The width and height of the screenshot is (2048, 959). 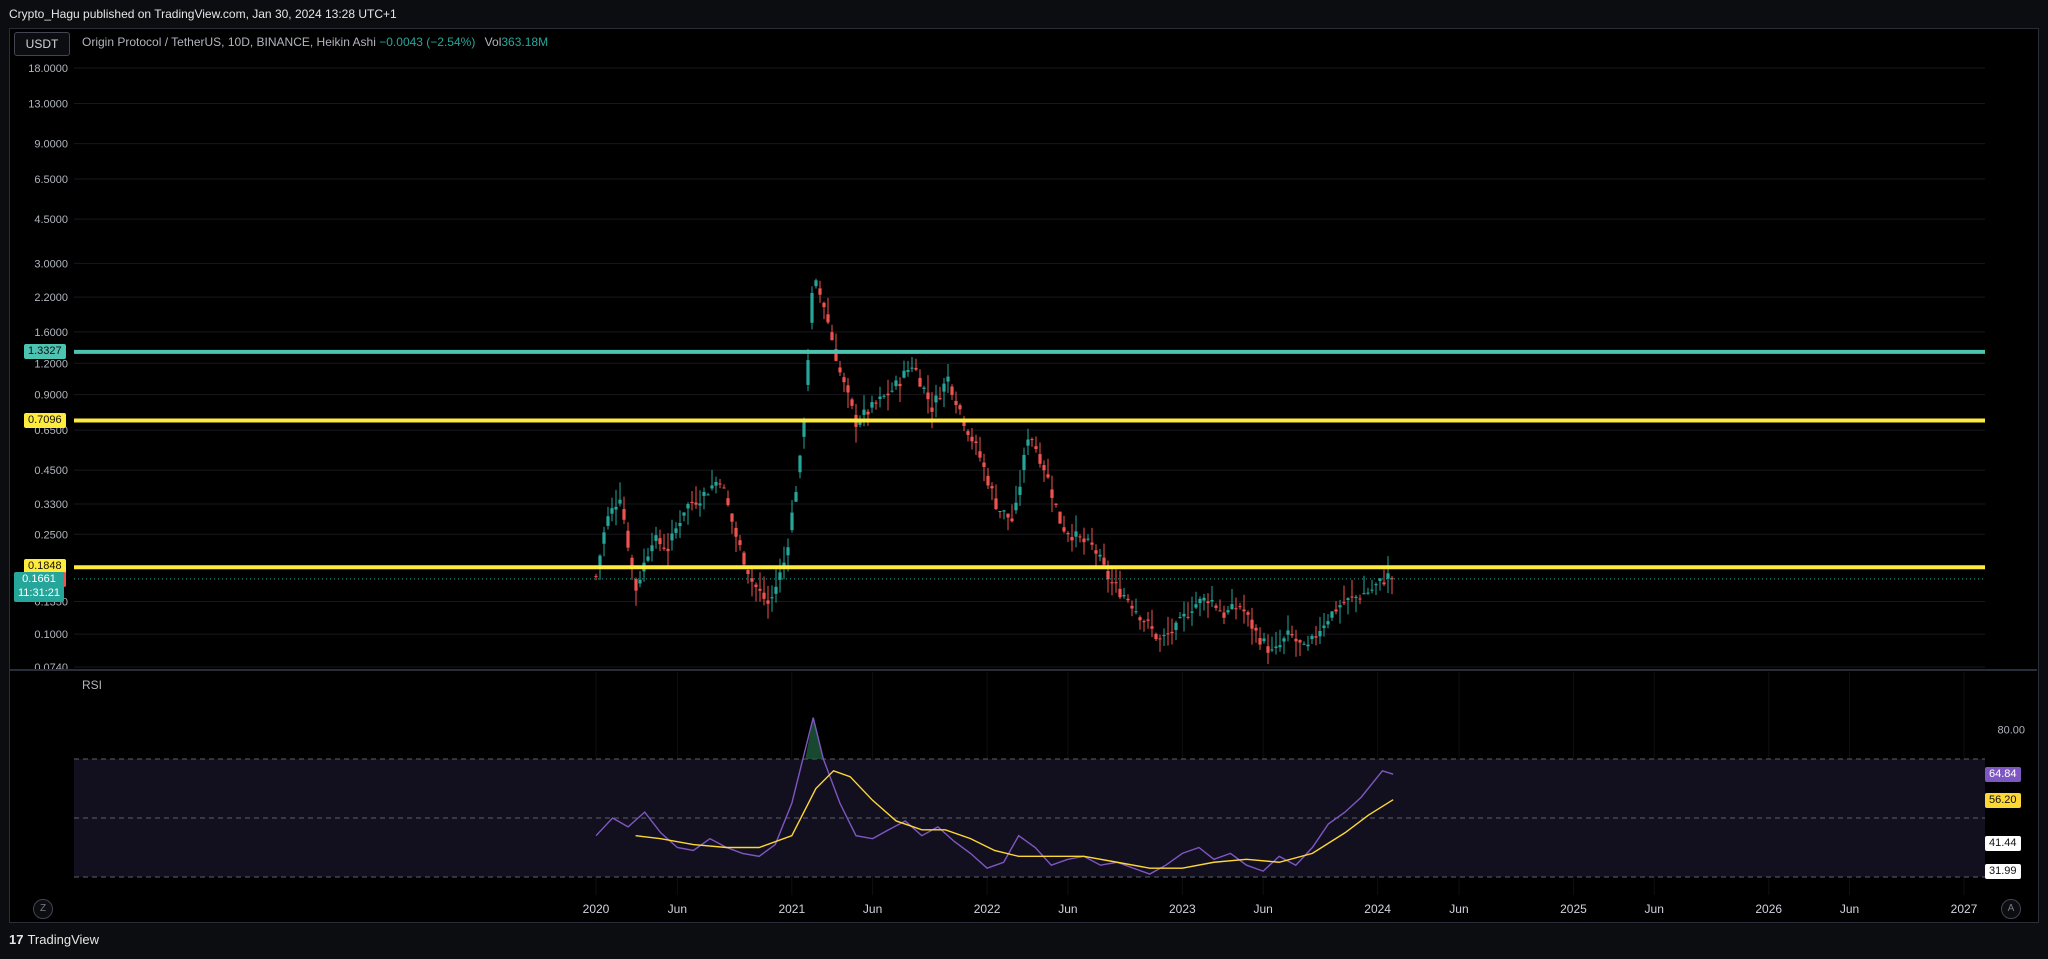 I want to click on time-tick-label: 2020, so click(x=596, y=909).